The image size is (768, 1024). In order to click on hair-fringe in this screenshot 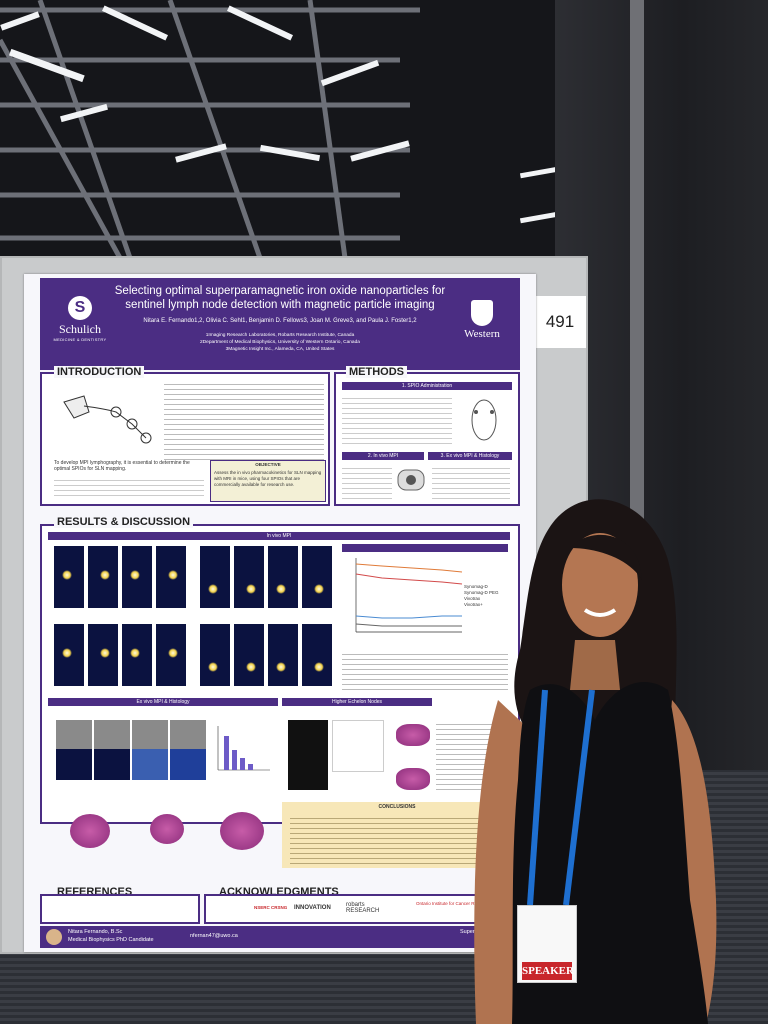, I will do `click(606, 557)`.